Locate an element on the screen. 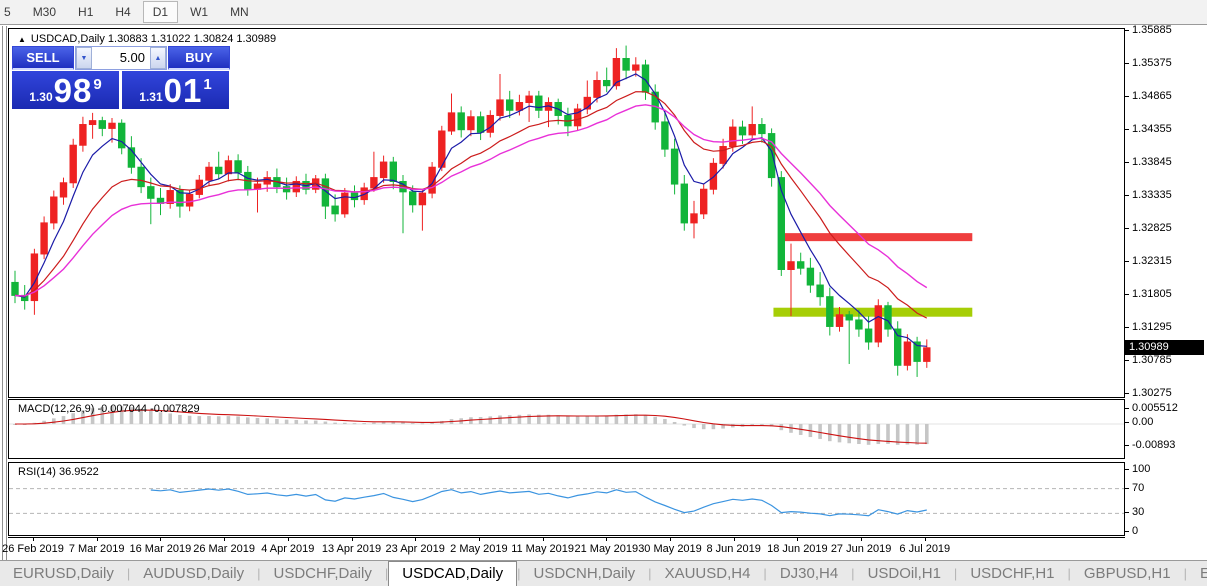 The height and width of the screenshot is (586, 1207). symbol-tab-USDCHF-H1: USDCHF,H1 is located at coordinates (1012, 573).